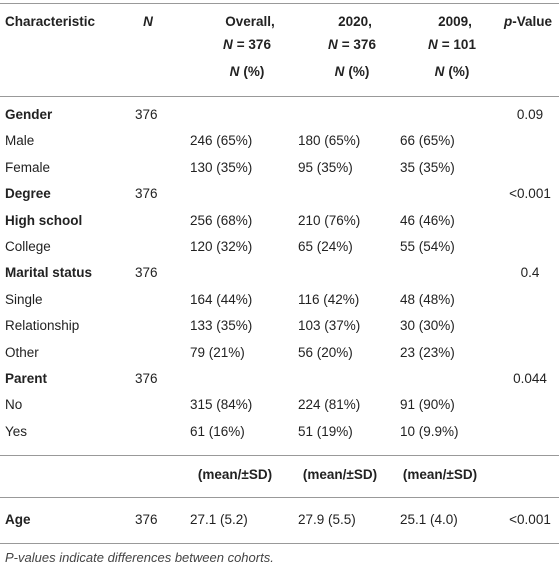 The height and width of the screenshot is (568, 559). Describe the element at coordinates (18, 520) in the screenshot. I see `row-label: Age` at that location.